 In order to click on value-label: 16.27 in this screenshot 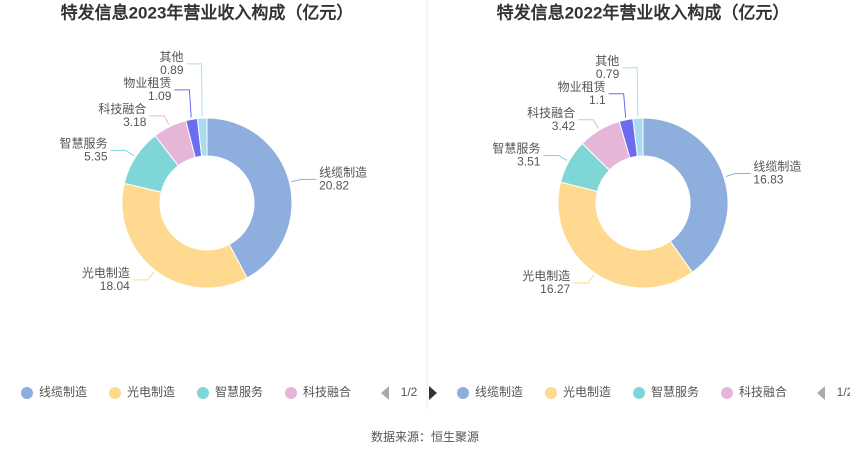, I will do `click(555, 289)`.